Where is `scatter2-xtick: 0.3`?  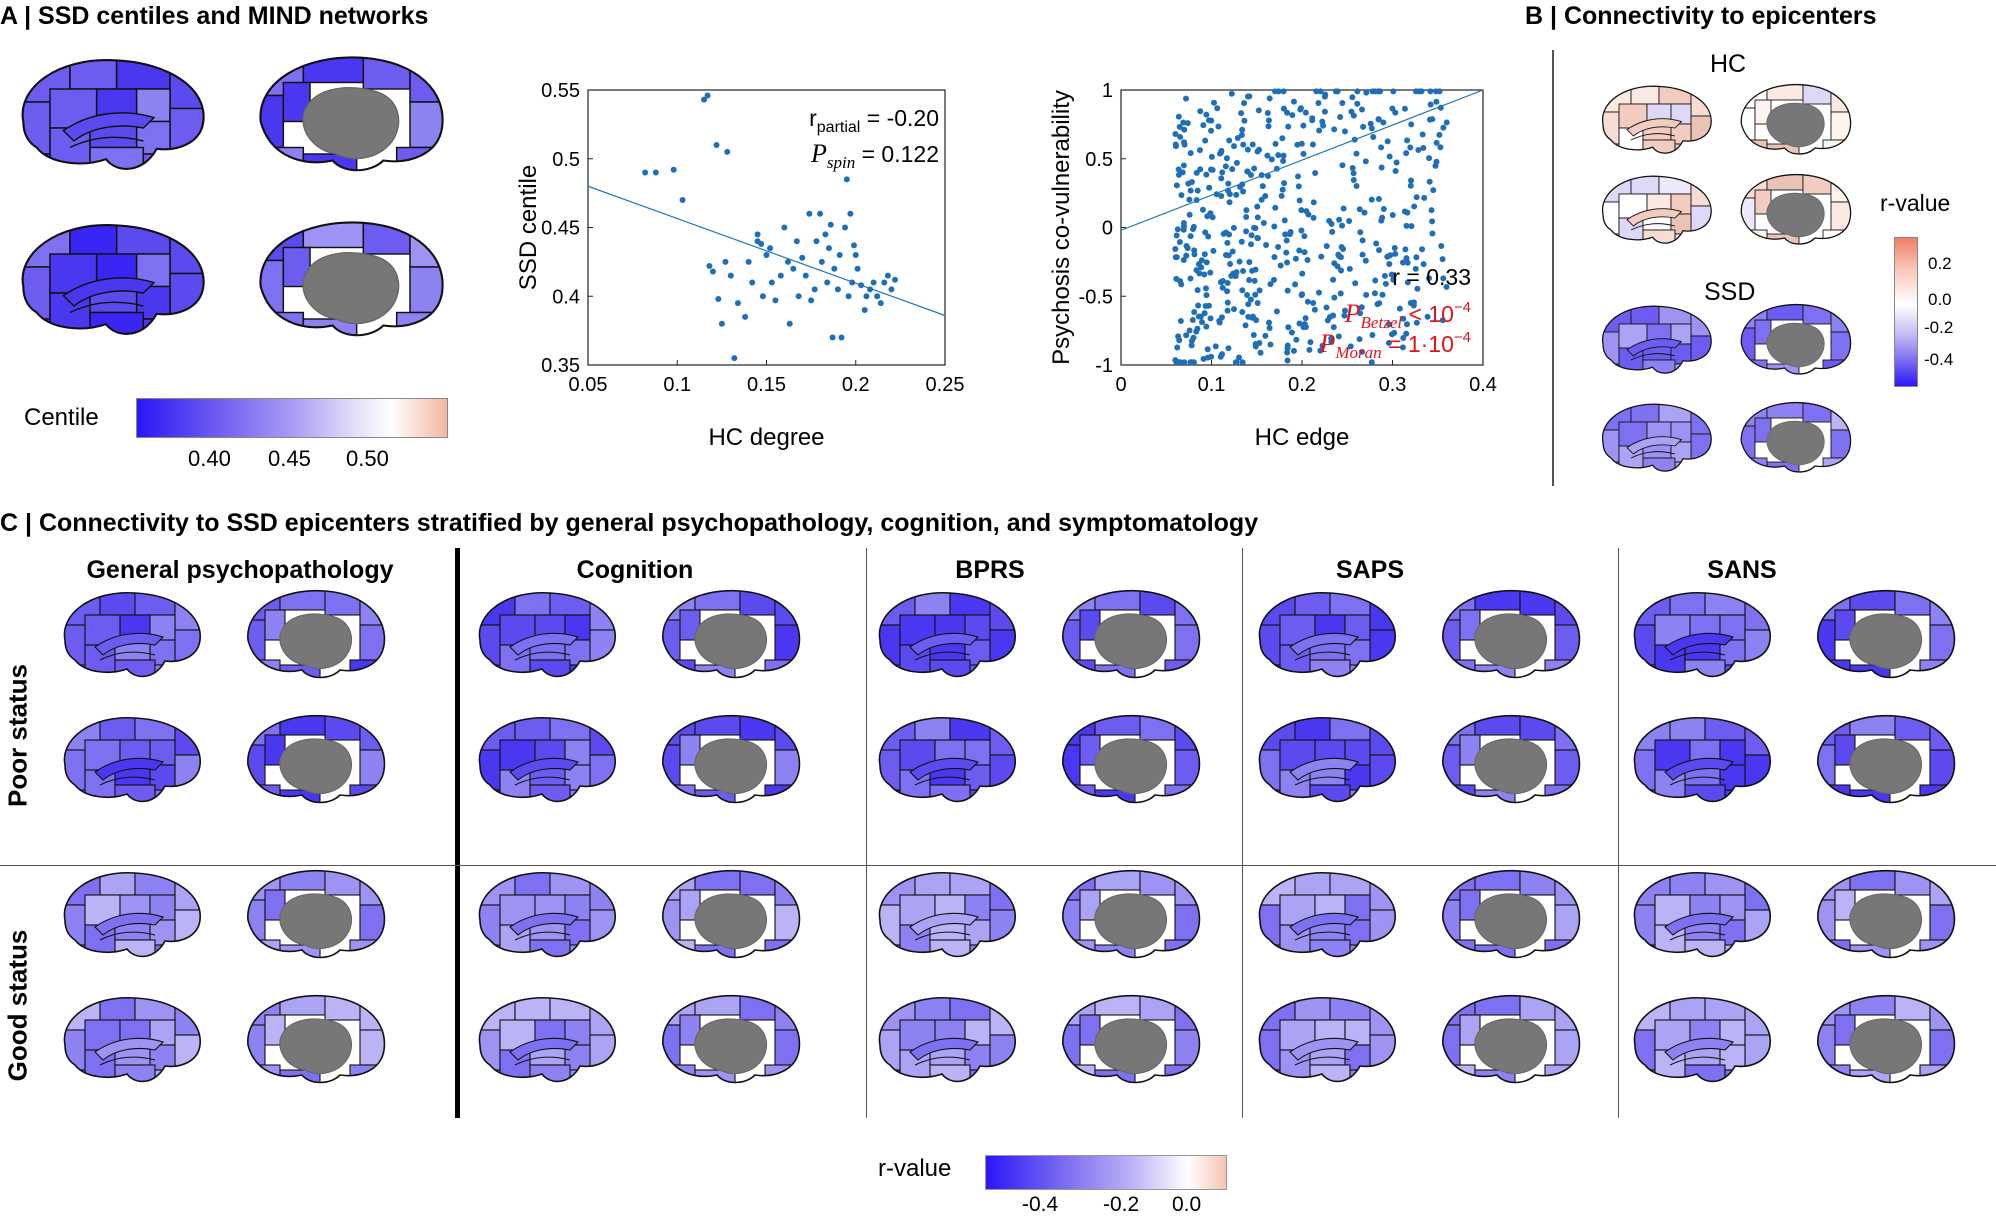
scatter2-xtick: 0.3 is located at coordinates (1393, 385).